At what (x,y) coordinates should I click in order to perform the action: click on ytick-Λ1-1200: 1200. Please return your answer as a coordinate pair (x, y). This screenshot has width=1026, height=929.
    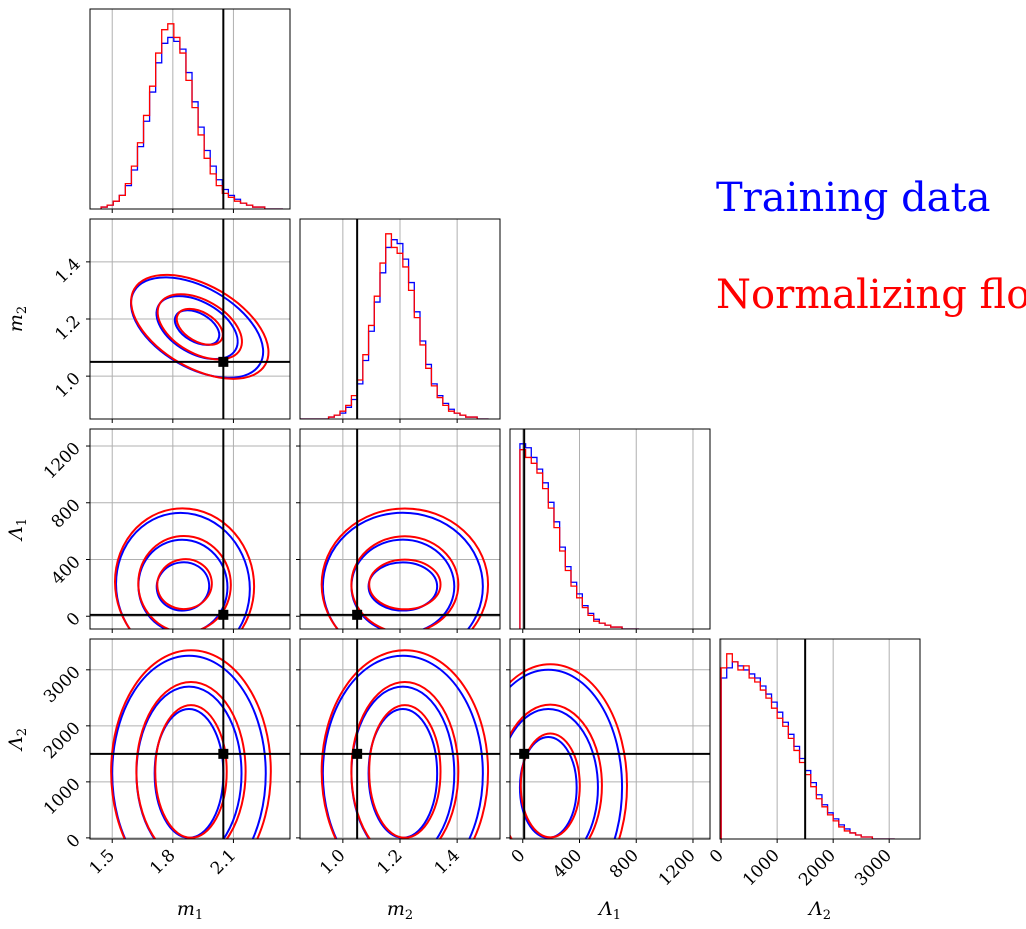
    Looking at the image, I should click on (62, 461).